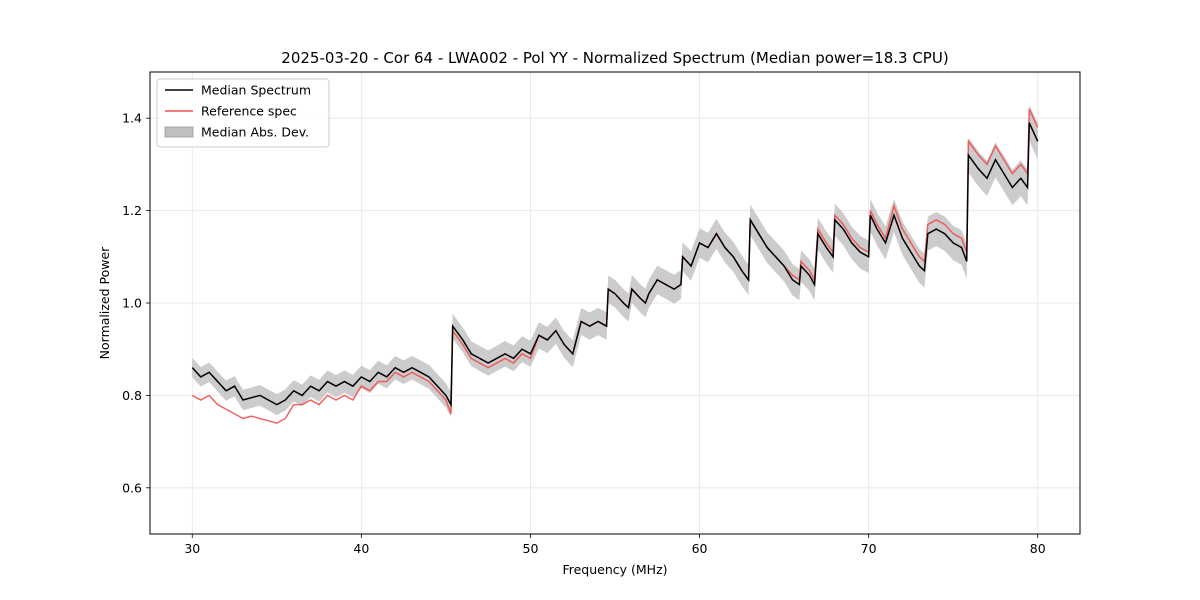 Image resolution: width=1200 pixels, height=600 pixels. I want to click on x-tick-label: 30, so click(192, 548).